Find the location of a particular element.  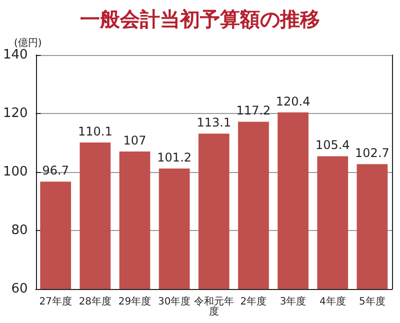

x-tick-label: 4年度 is located at coordinates (332, 302).